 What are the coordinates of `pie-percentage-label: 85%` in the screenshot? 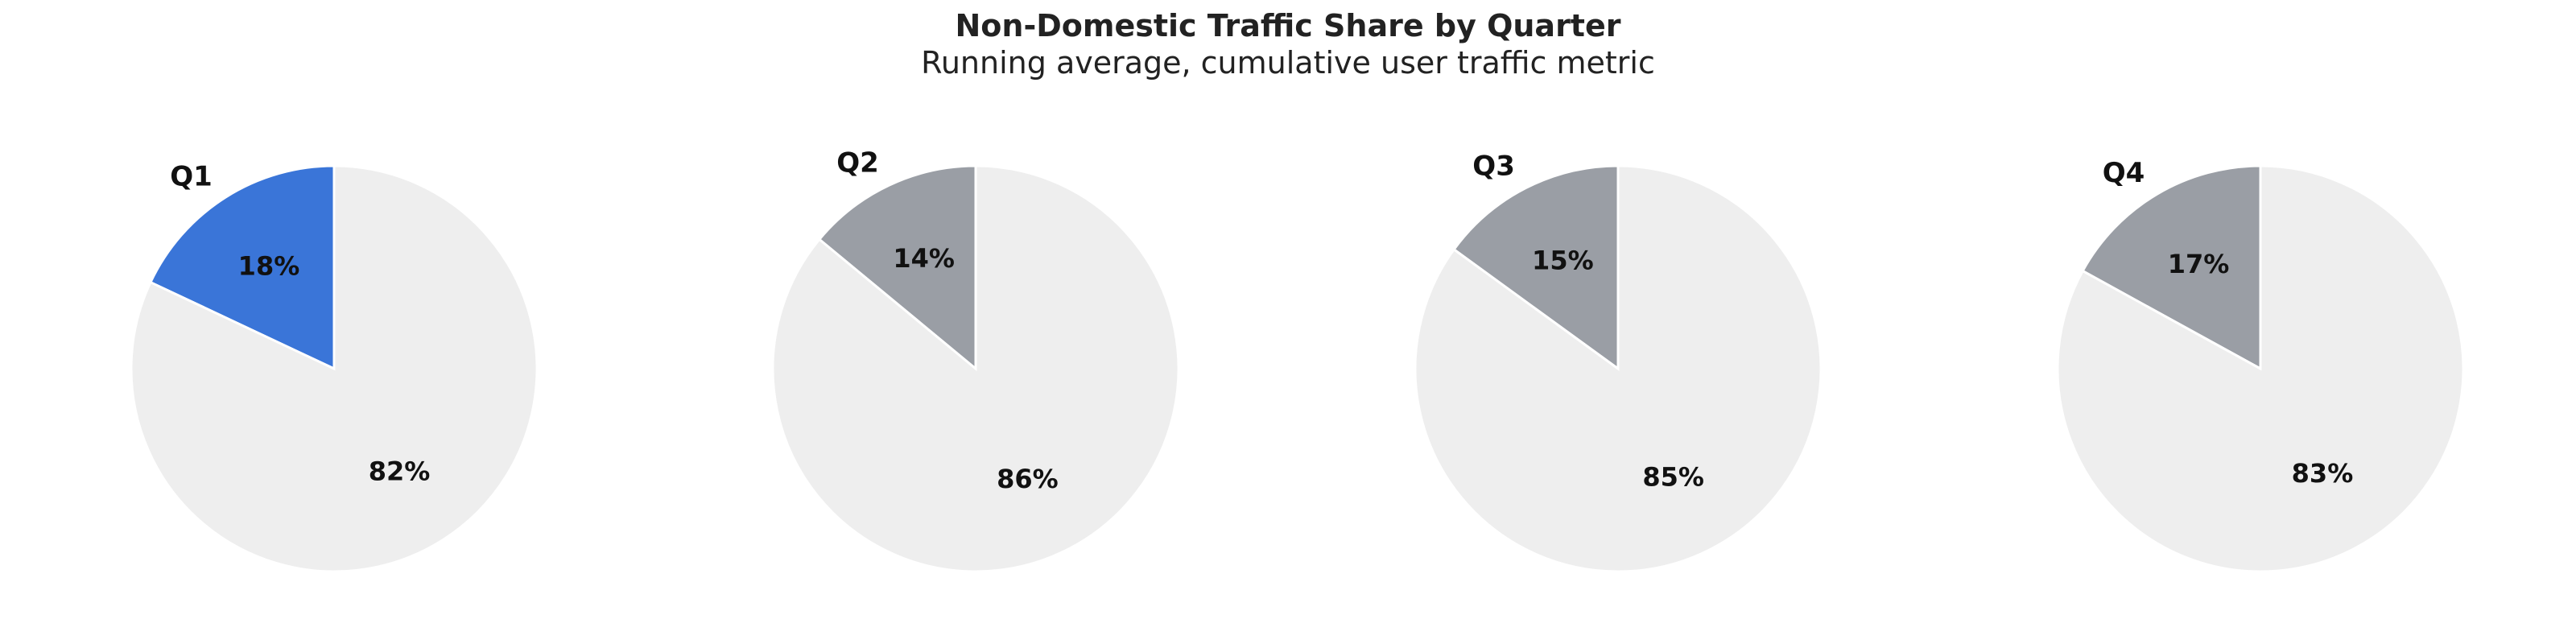 It's located at (1673, 477).